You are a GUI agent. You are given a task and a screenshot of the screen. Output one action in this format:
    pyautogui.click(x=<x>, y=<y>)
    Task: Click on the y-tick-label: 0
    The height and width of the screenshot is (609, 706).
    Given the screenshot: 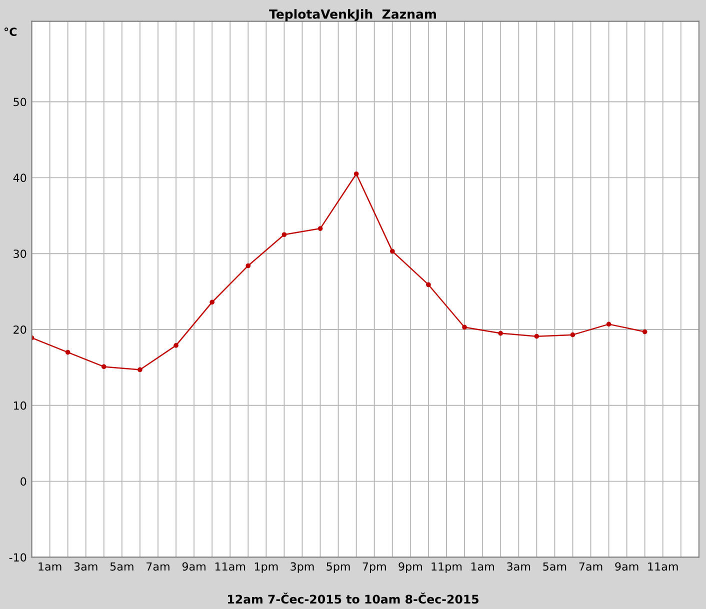 What is the action you would take?
    pyautogui.click(x=23, y=481)
    